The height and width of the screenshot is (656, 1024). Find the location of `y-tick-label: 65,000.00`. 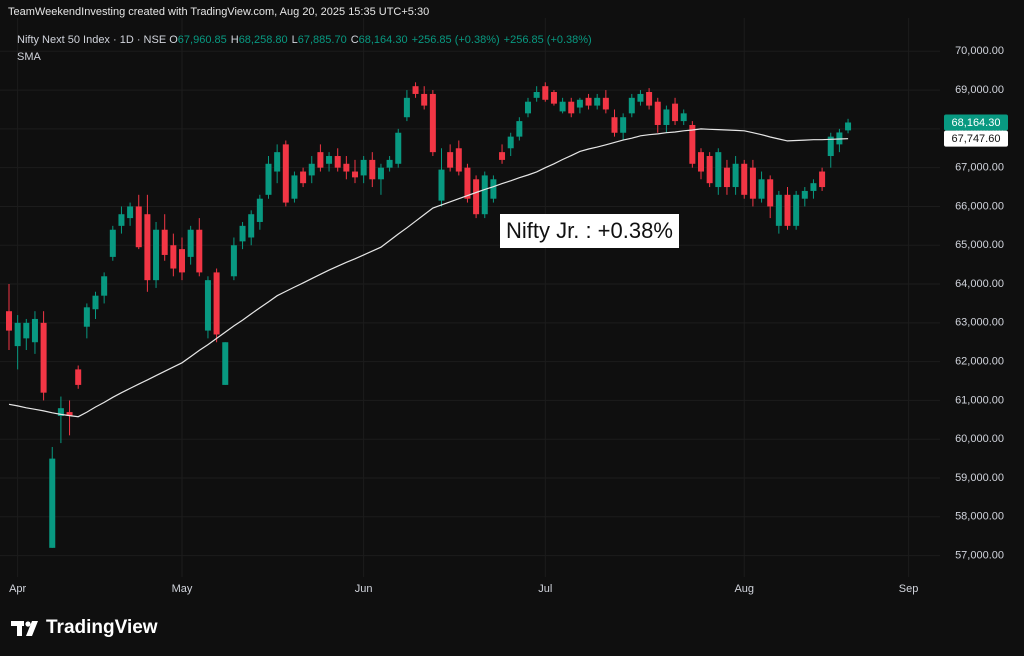

y-tick-label: 65,000.00 is located at coordinates (979, 245).